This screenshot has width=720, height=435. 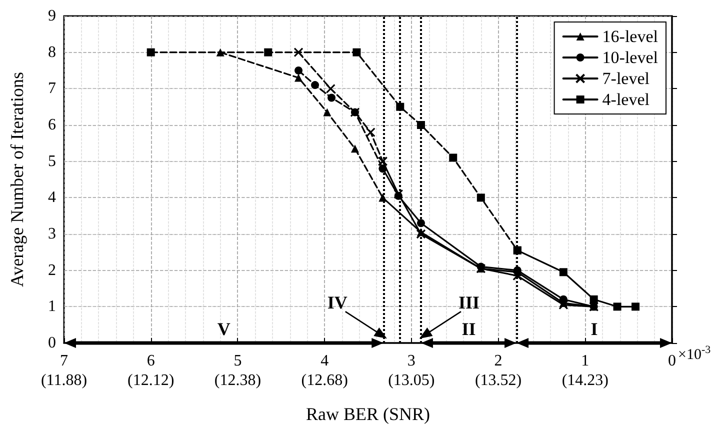 I want to click on y-tick-label: 9, so click(x=52, y=16).